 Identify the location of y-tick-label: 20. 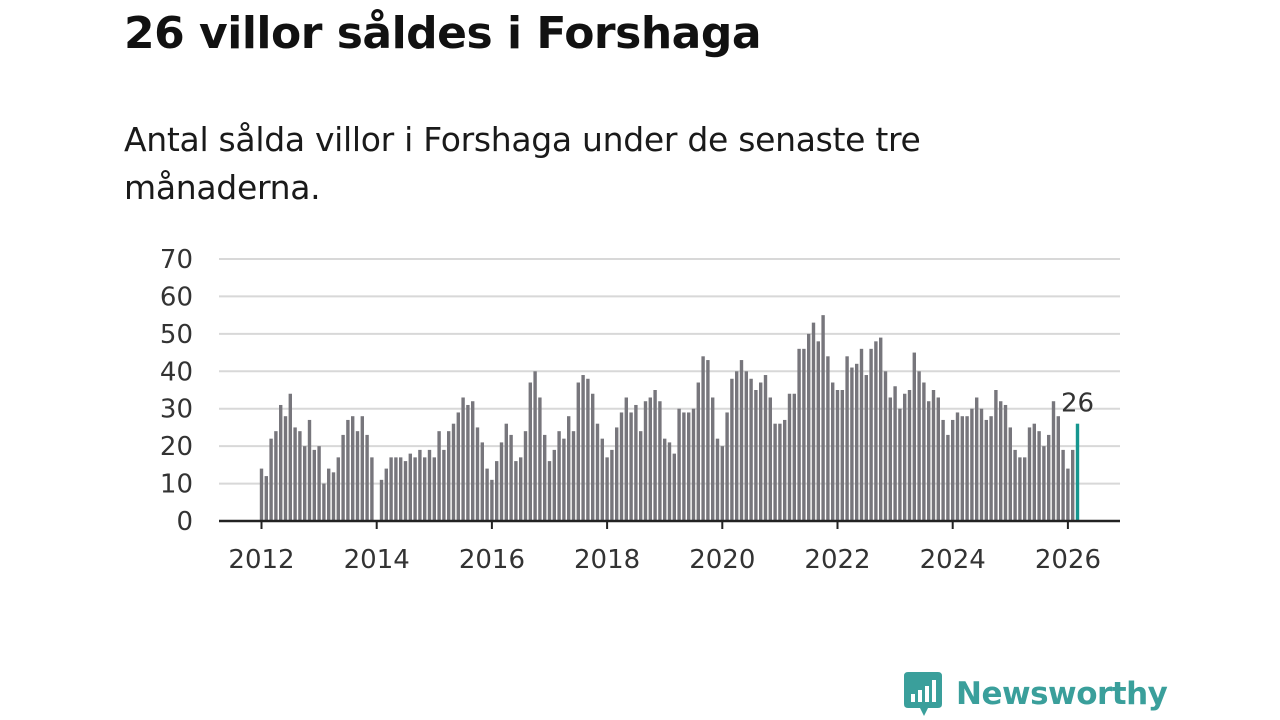
(176, 447).